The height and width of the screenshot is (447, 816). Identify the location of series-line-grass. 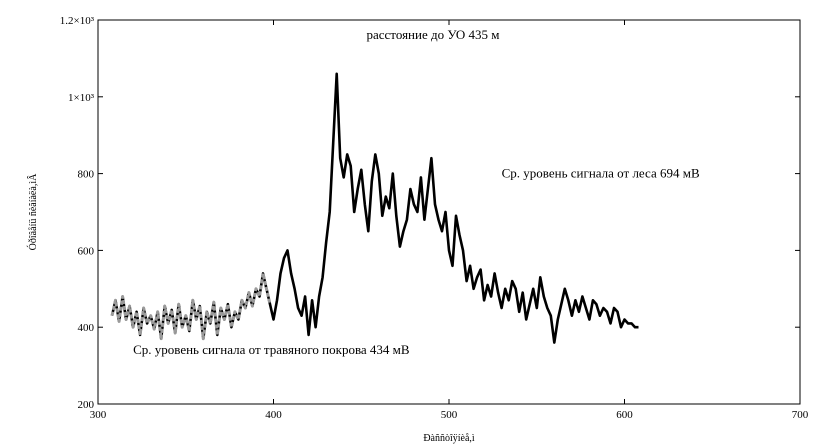
(191, 306).